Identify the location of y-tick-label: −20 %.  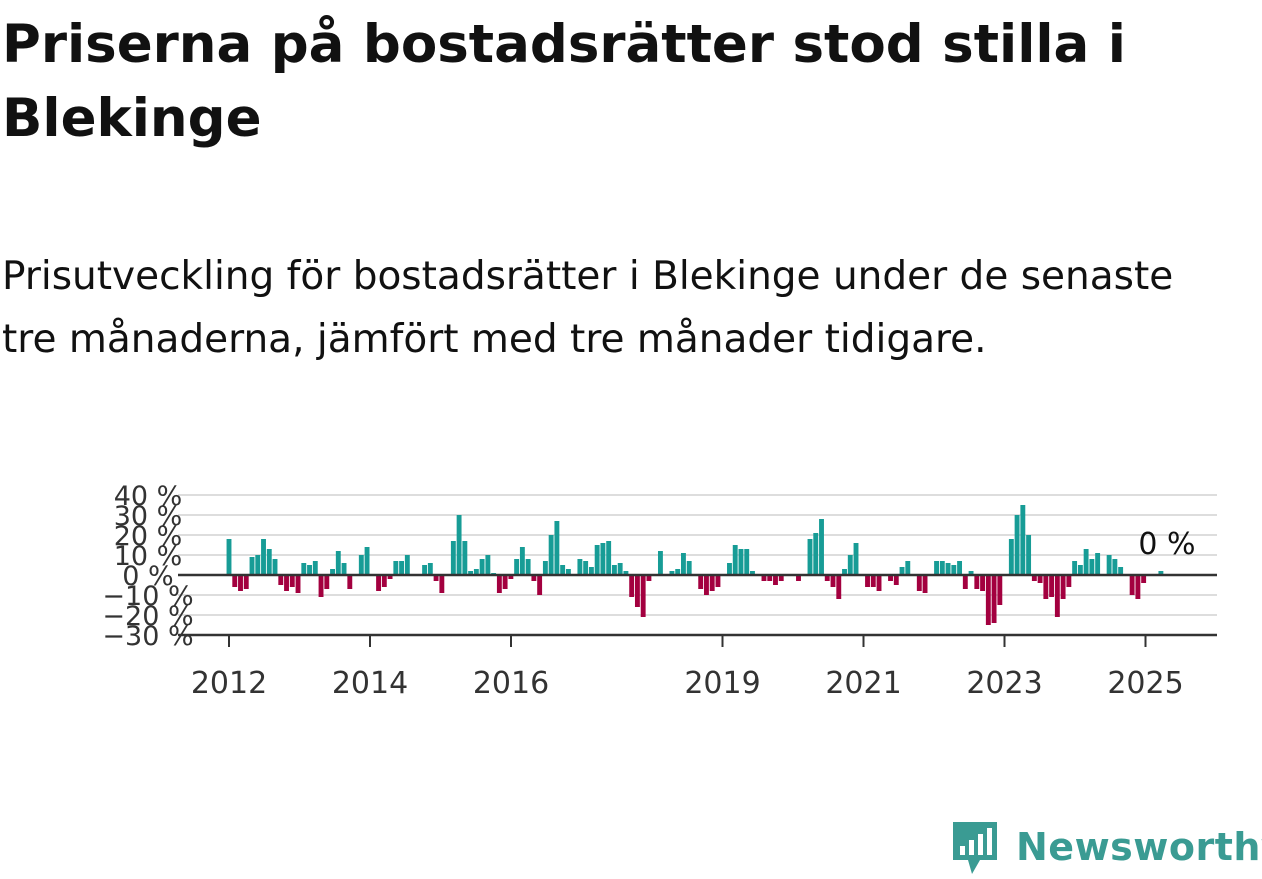
(147, 616).